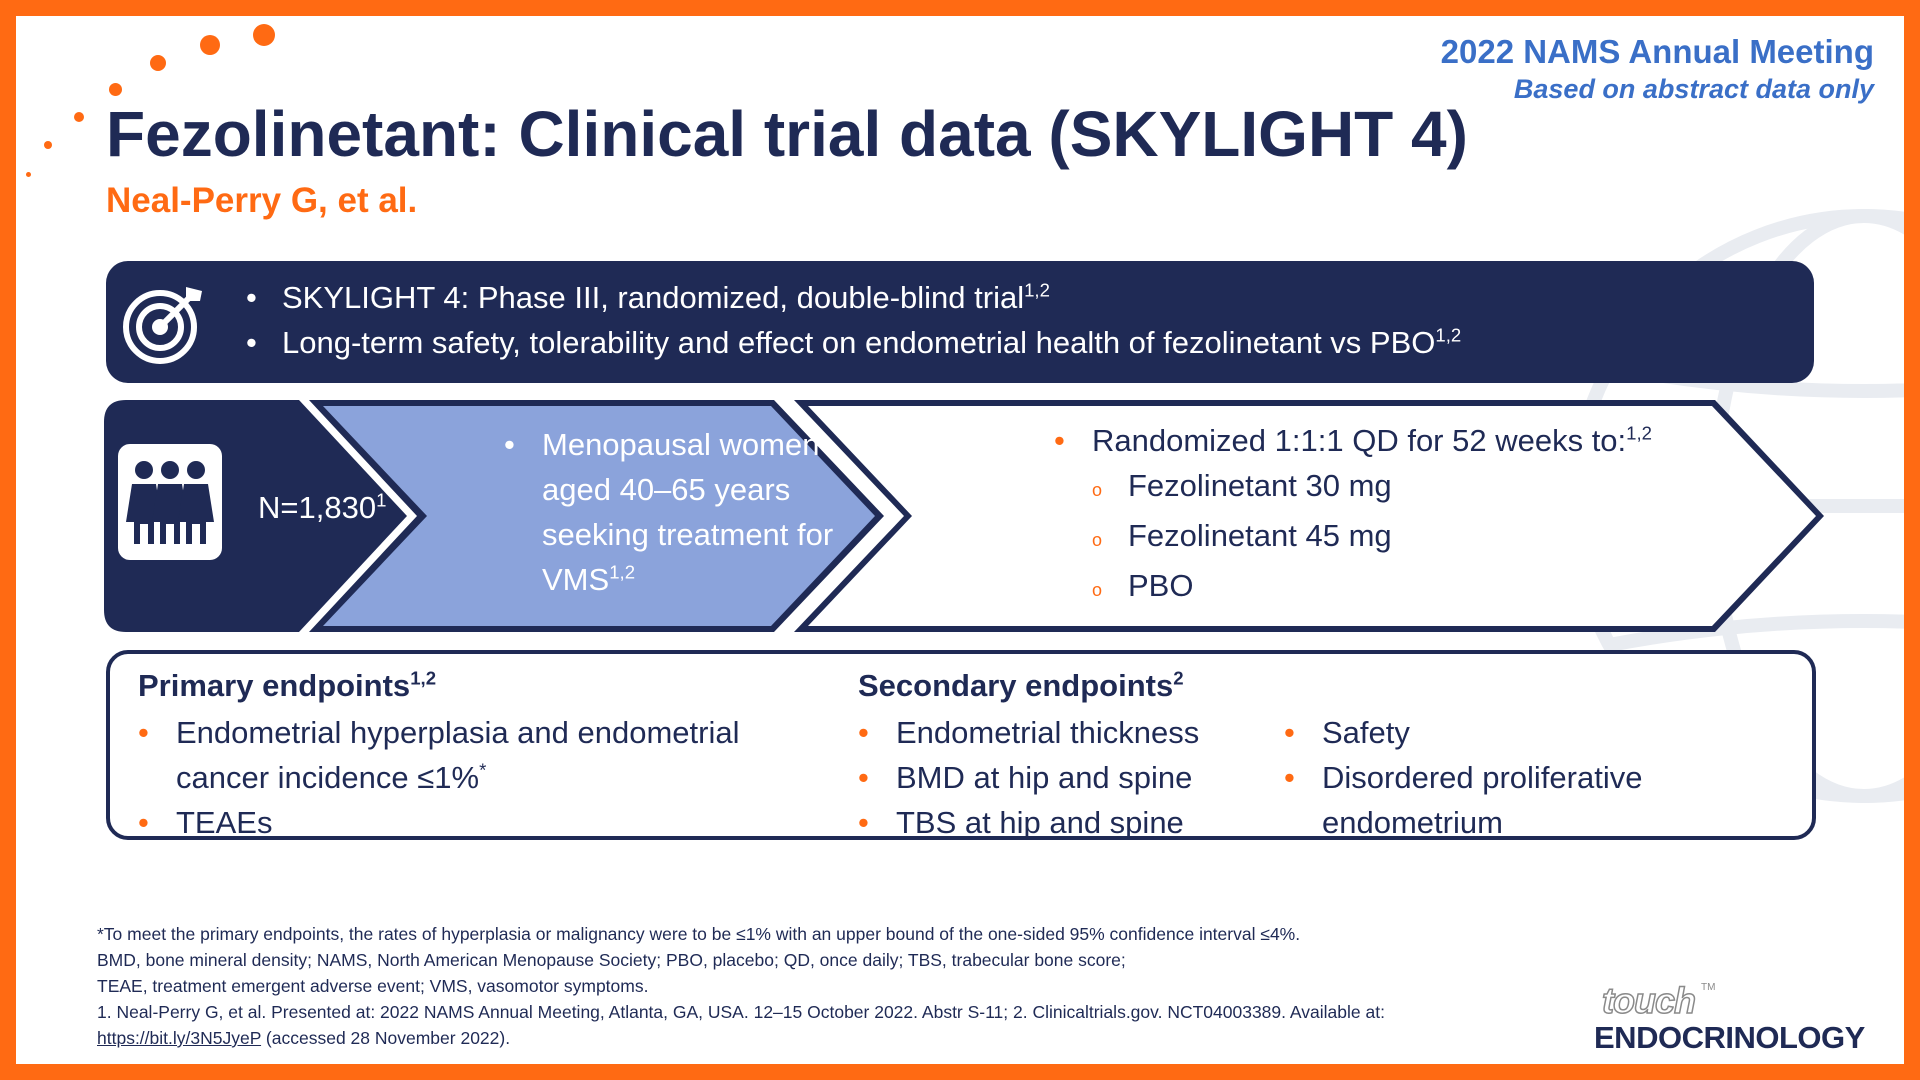 This screenshot has height=1080, width=1920. What do you see at coordinates (1708, 987) in the screenshot?
I see `logo-trademark: TM` at bounding box center [1708, 987].